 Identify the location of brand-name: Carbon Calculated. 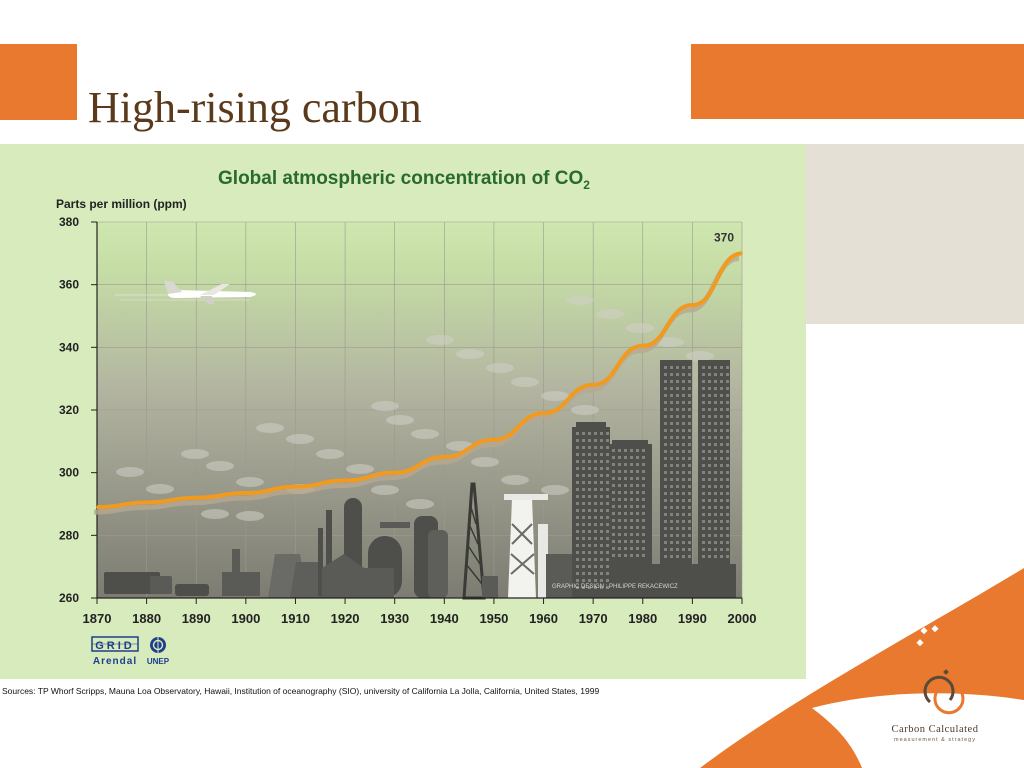
(935, 729).